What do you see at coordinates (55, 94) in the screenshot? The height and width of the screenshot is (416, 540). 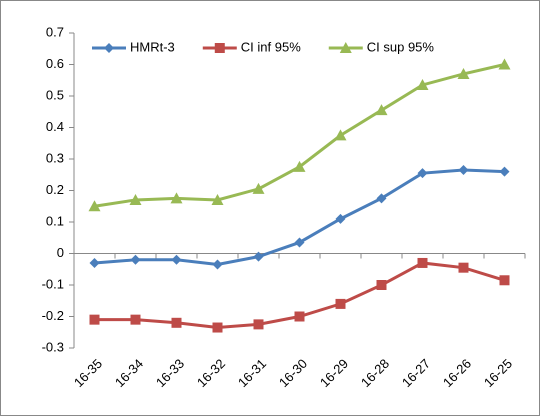 I see `y-tick-label: 0.5` at bounding box center [55, 94].